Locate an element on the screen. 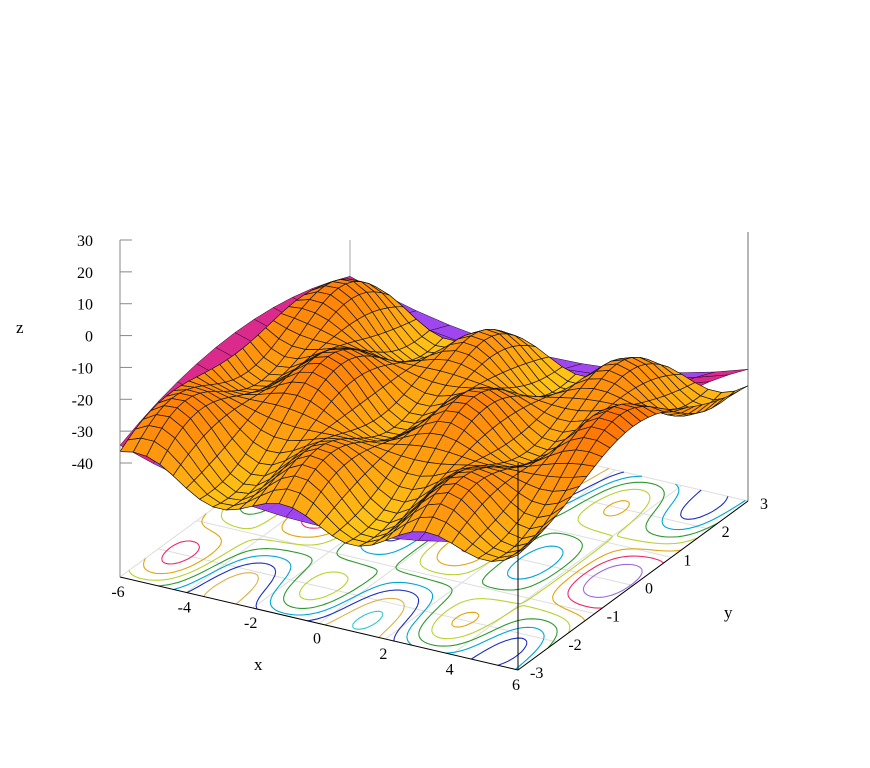 The height and width of the screenshot is (768, 870). x-tick-label: -4 is located at coordinates (184, 608).